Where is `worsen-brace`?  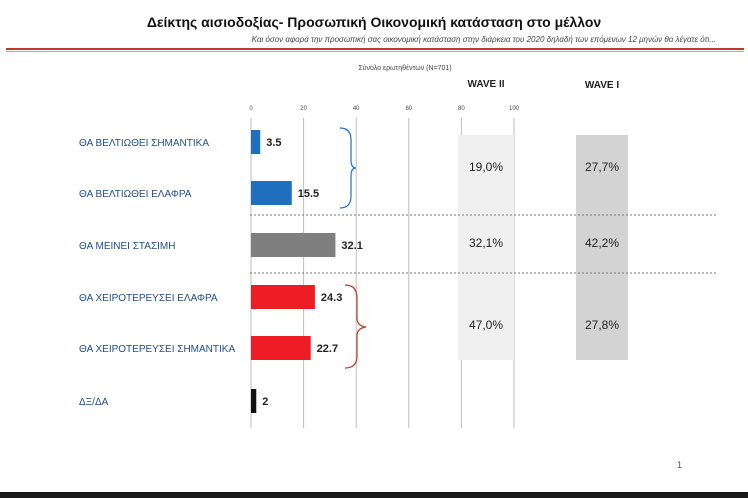 worsen-brace is located at coordinates (355, 326).